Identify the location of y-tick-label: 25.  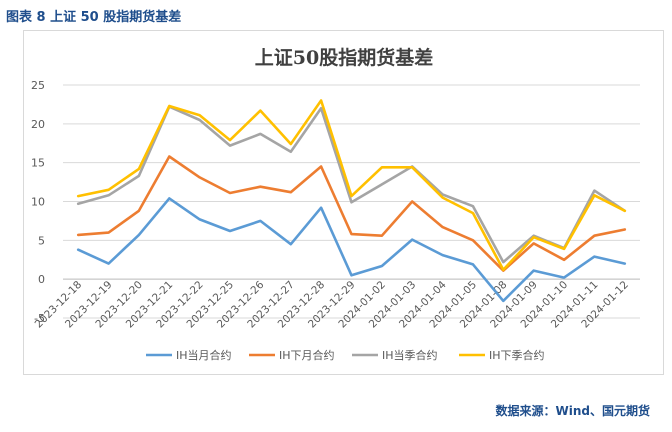
(38, 85).